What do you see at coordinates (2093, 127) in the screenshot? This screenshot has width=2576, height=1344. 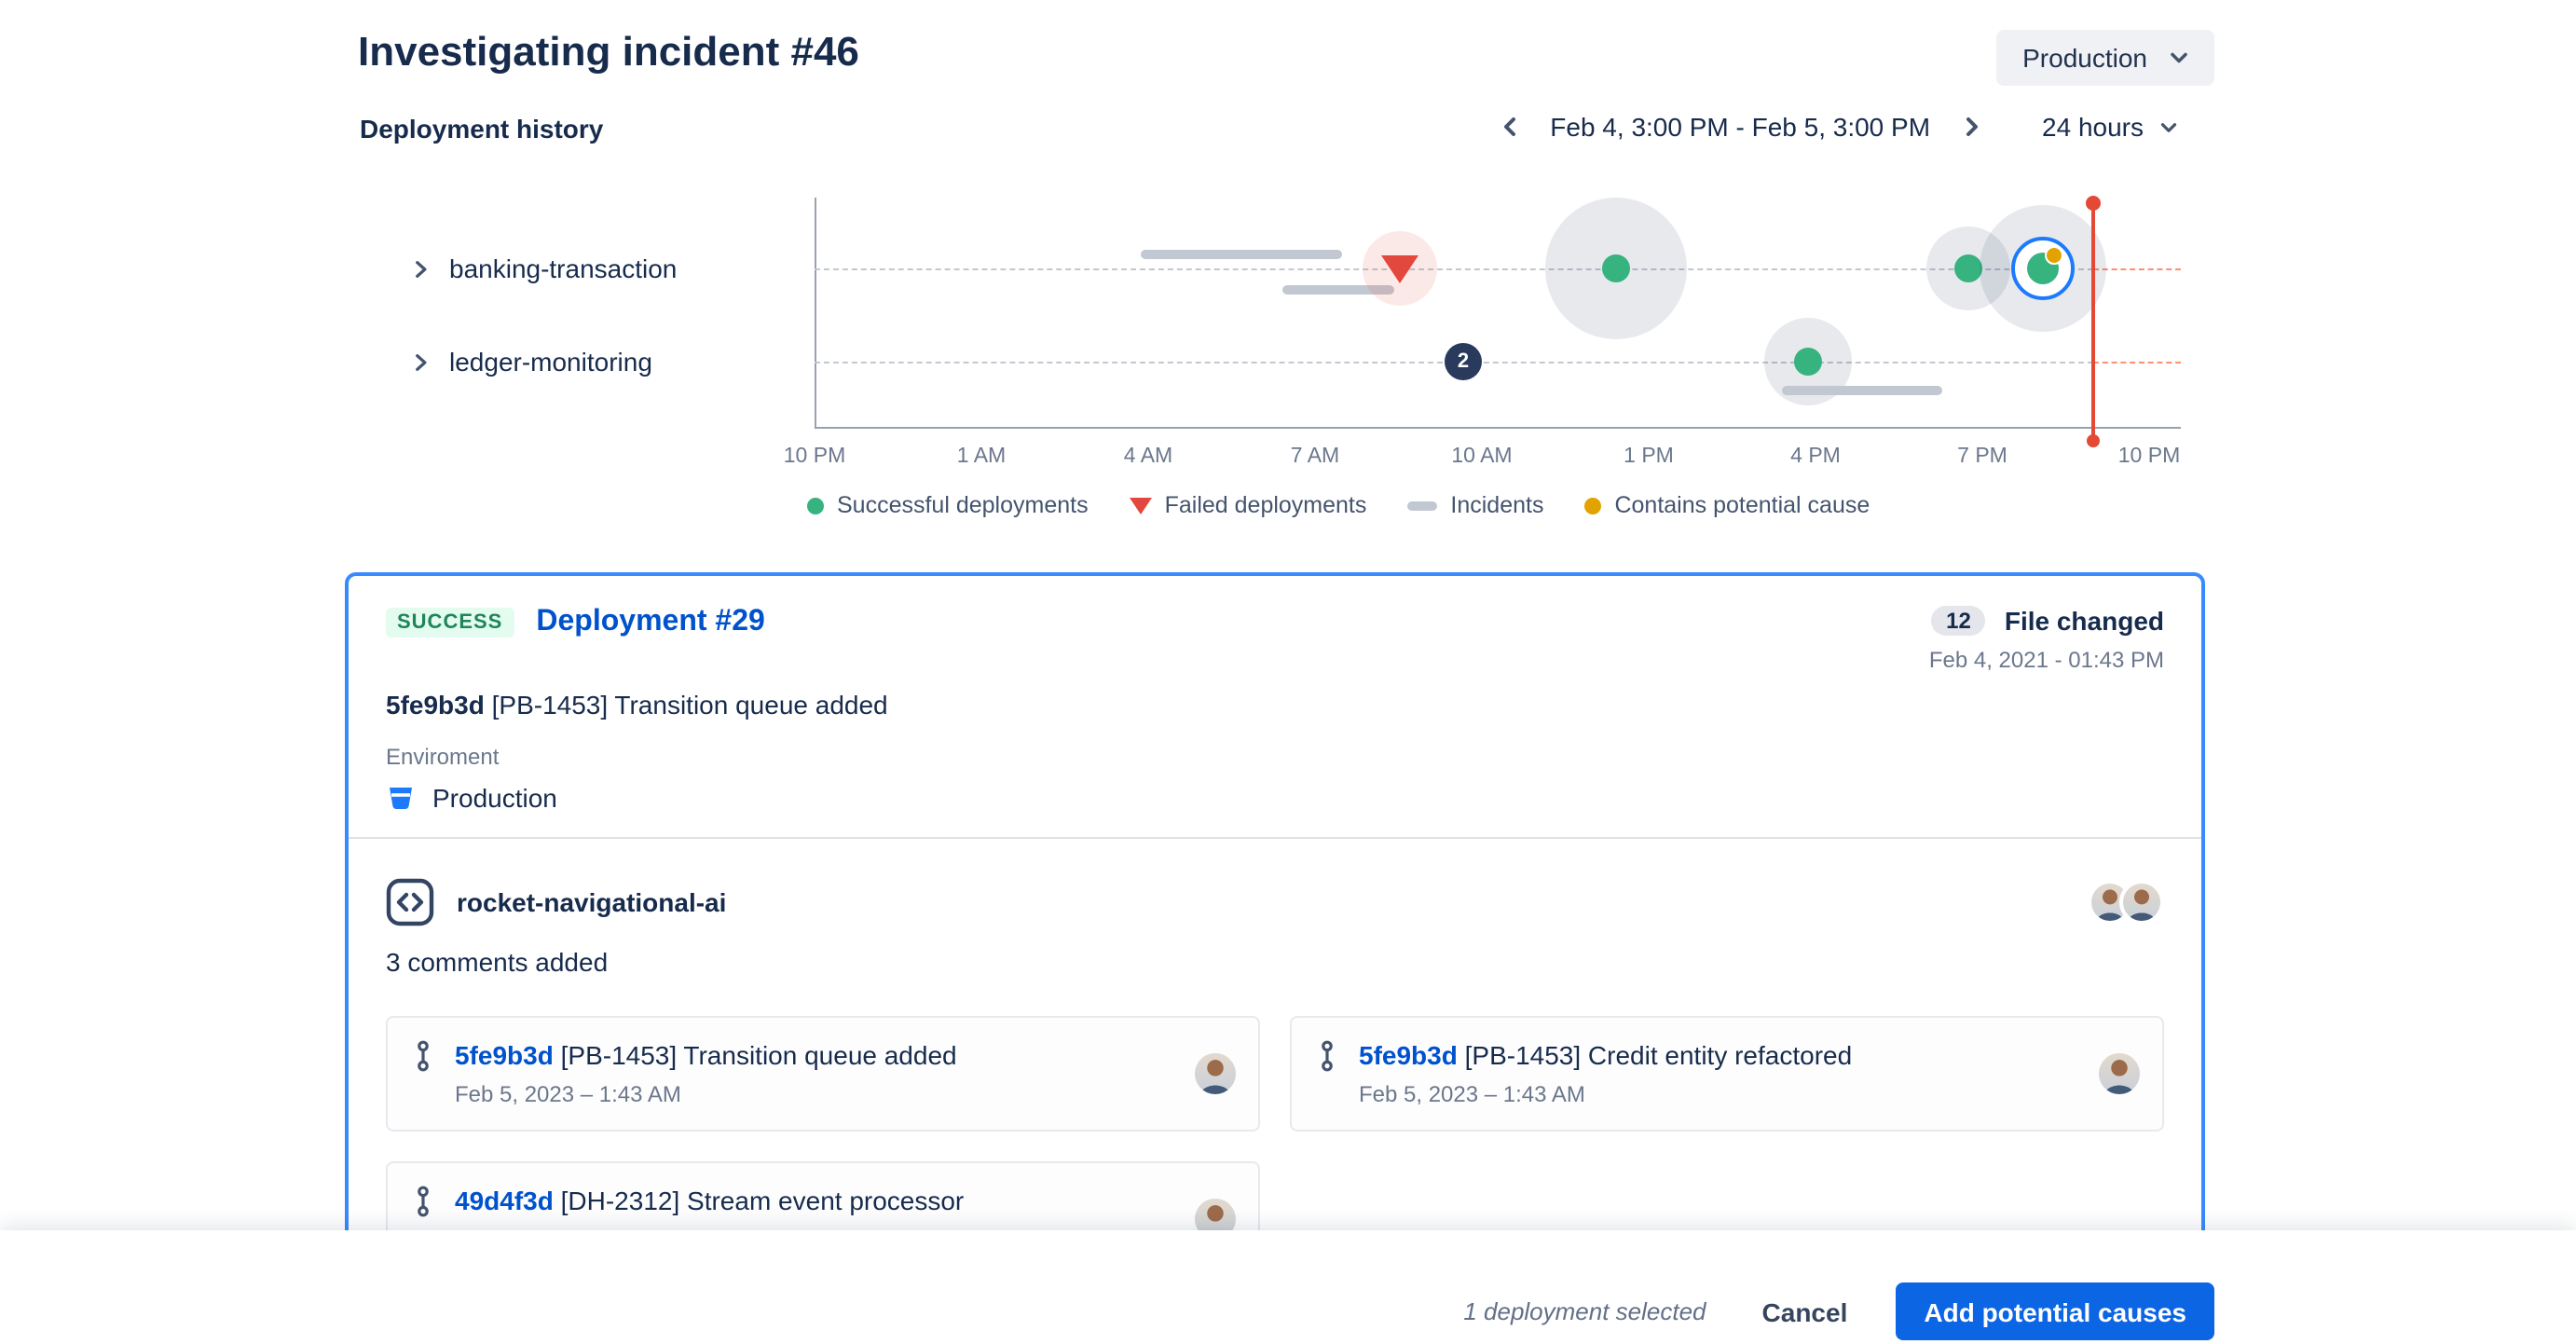 I see `time-window-value: 24 hours` at bounding box center [2093, 127].